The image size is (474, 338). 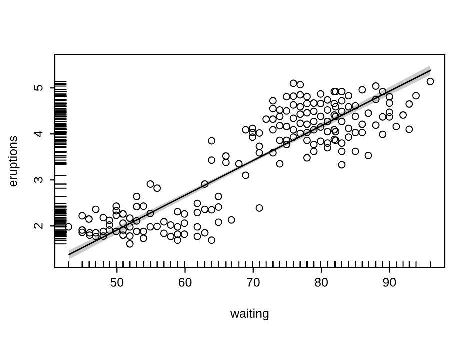 I want to click on y-tick-label: 5, so click(x=38, y=88).